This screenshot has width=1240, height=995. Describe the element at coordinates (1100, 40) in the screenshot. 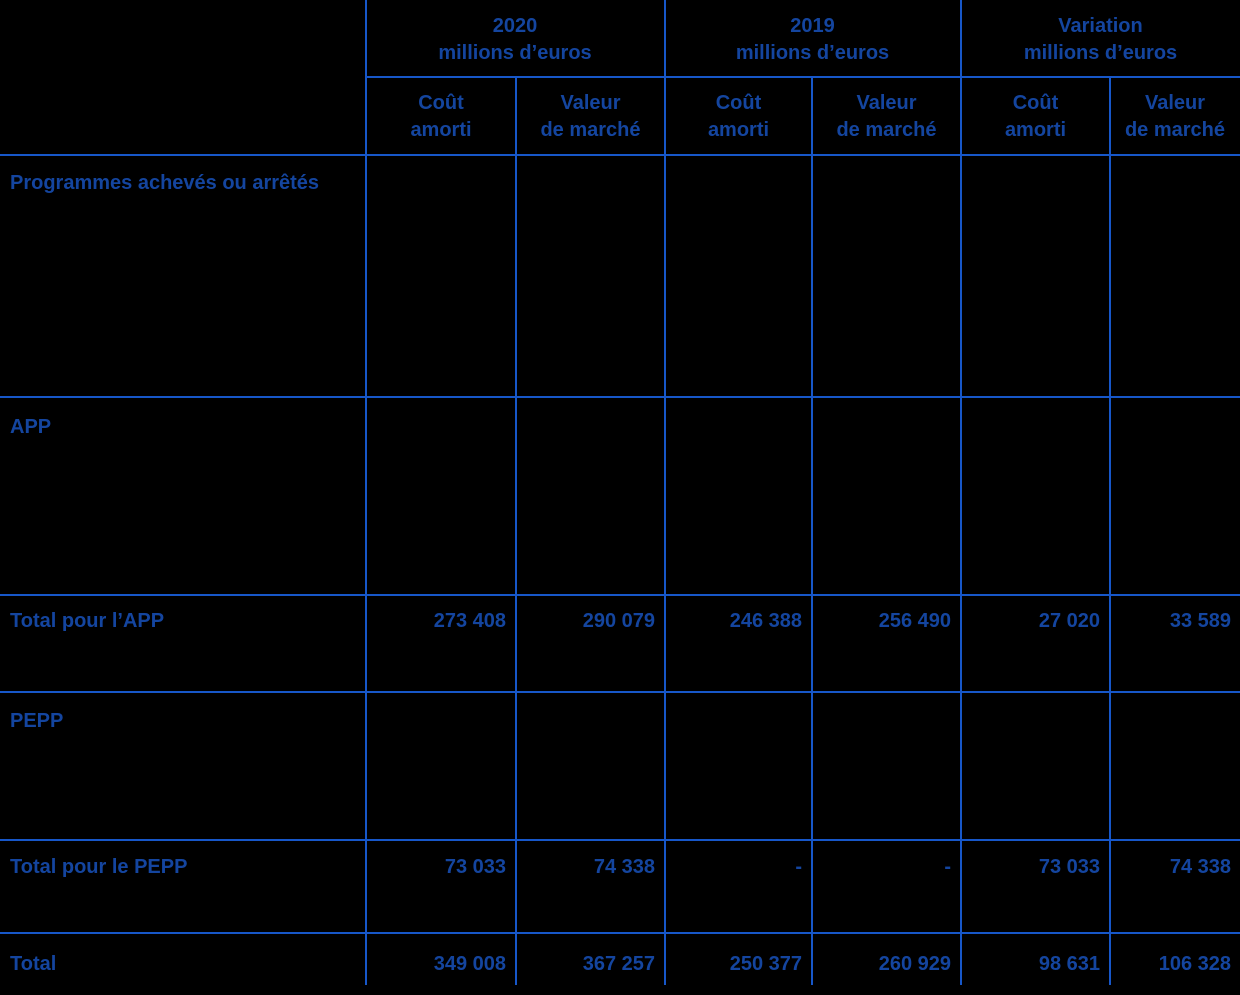

I see `column-group-variation: Variation millions d’euros` at that location.